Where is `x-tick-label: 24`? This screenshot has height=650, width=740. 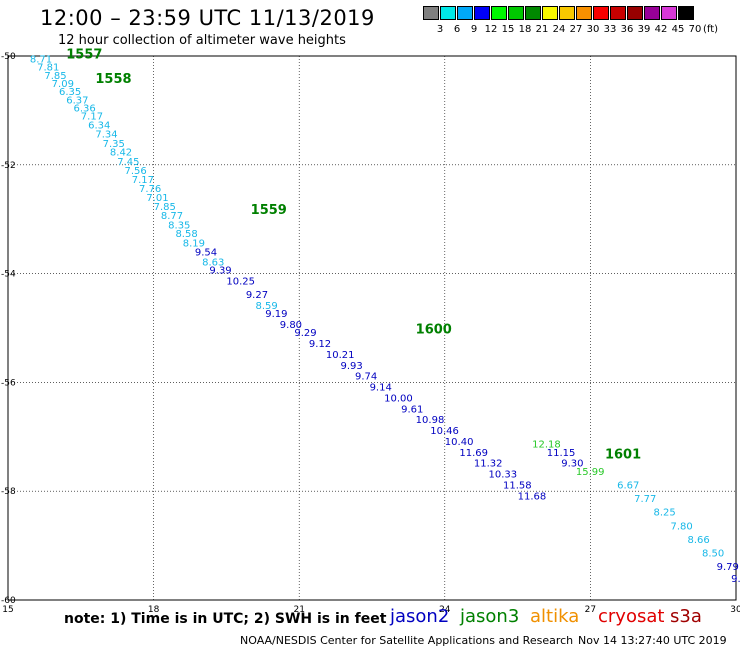
x-tick-label: 24 is located at coordinates (445, 610).